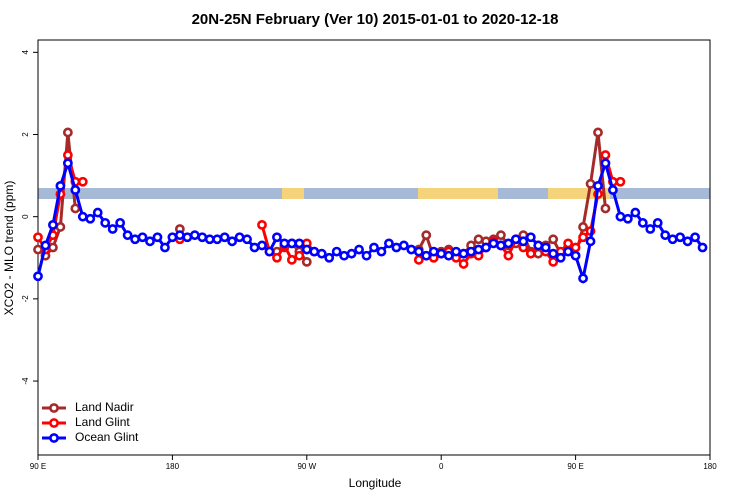  I want to click on x-axis-label: Longitude, so click(375, 483).